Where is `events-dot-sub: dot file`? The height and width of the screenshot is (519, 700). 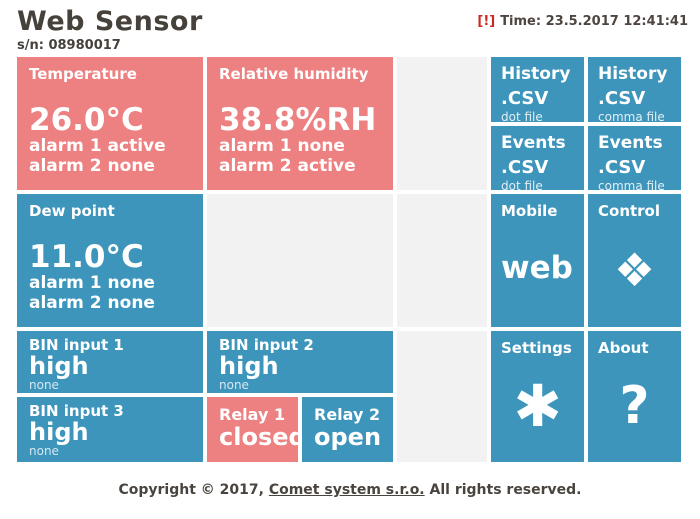 events-dot-sub: dot file is located at coordinates (522, 186).